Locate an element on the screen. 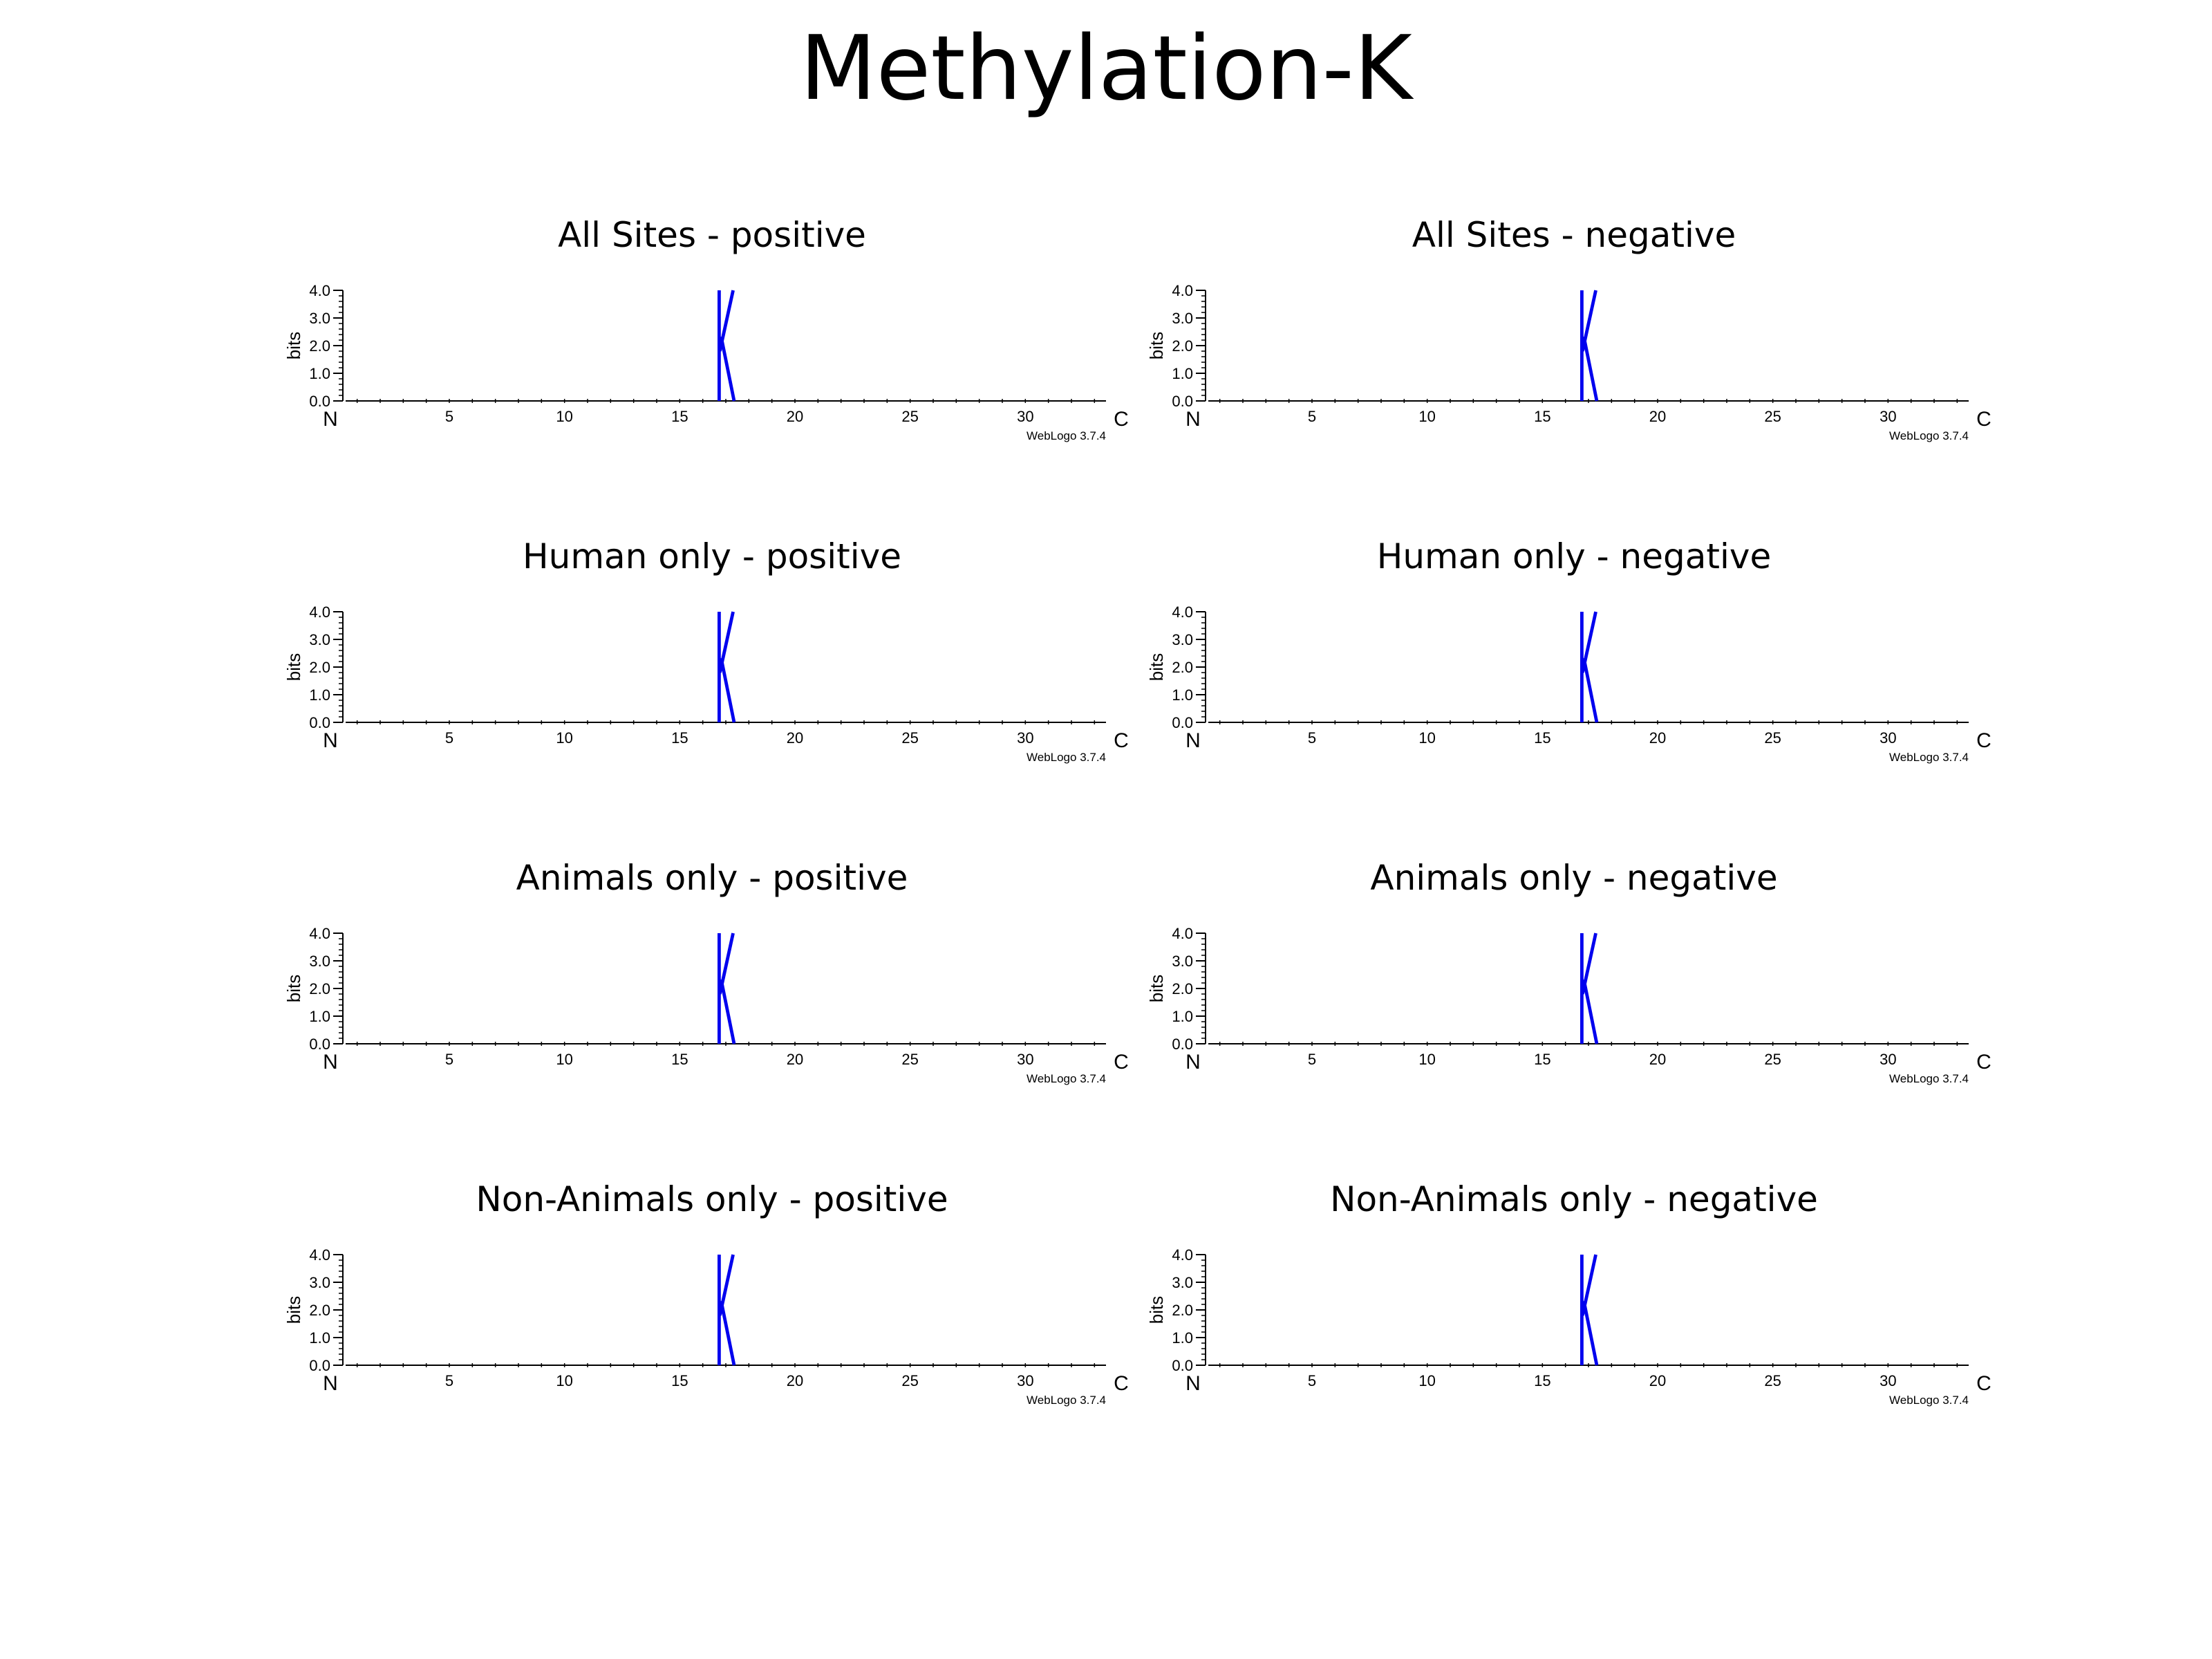  panel-title-all-positive: All Sites - positive is located at coordinates (712, 235).